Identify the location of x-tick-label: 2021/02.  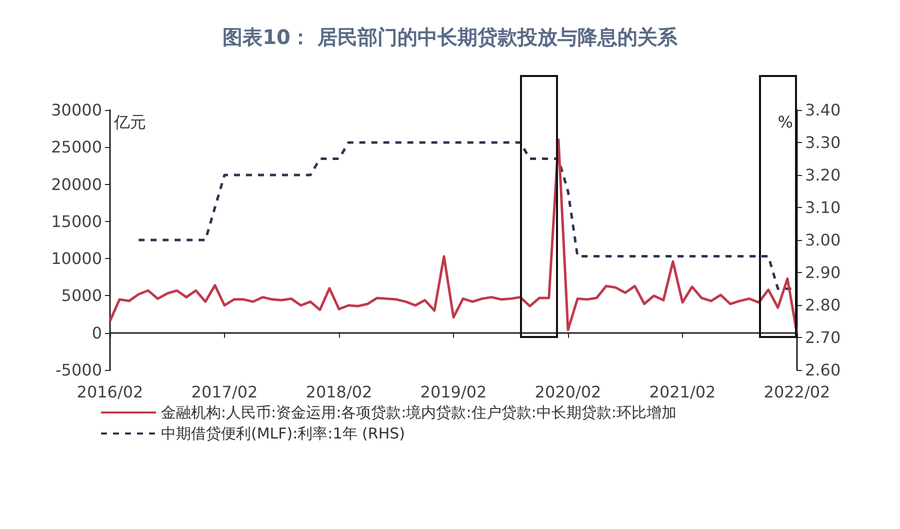
(682, 392).